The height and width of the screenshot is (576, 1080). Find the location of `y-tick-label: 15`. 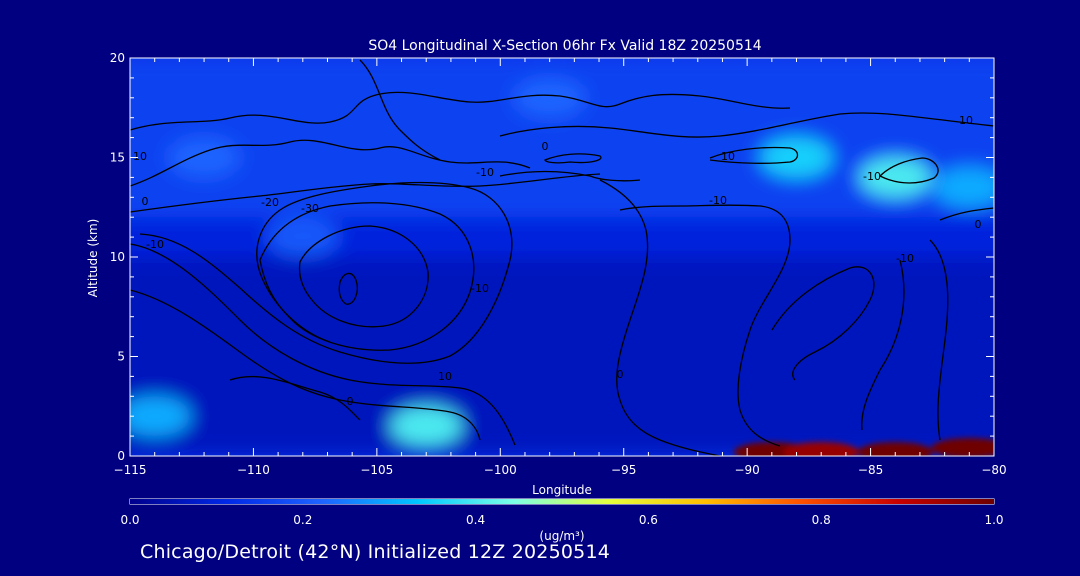

y-tick-label: 15 is located at coordinates (117, 158).